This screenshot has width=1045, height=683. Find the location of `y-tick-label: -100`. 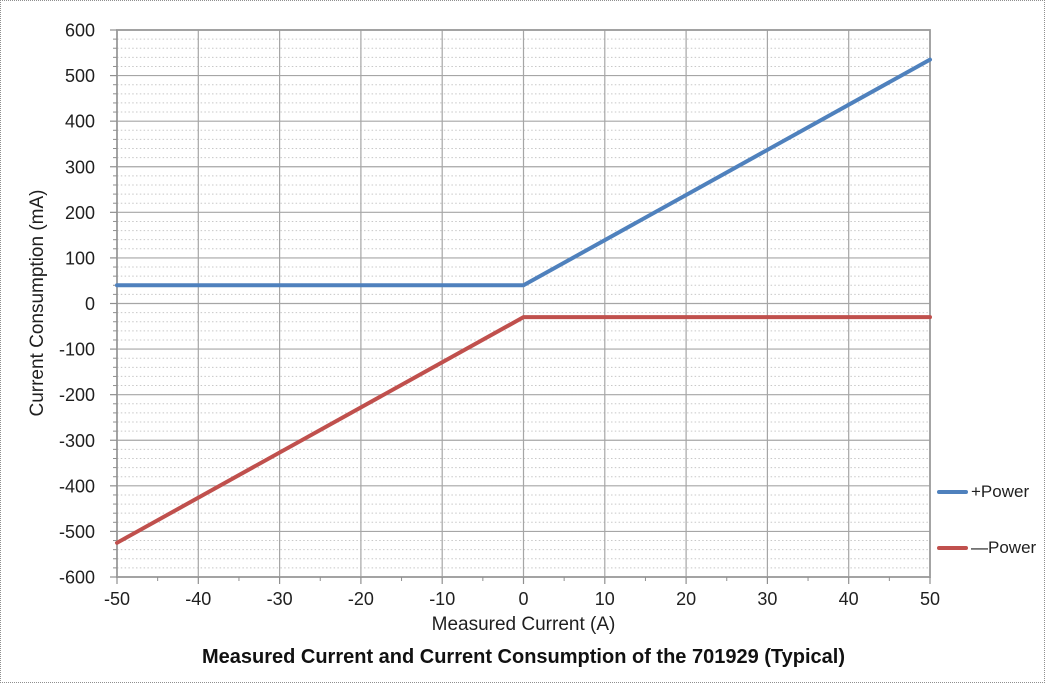

y-tick-label: -100 is located at coordinates (77, 350).